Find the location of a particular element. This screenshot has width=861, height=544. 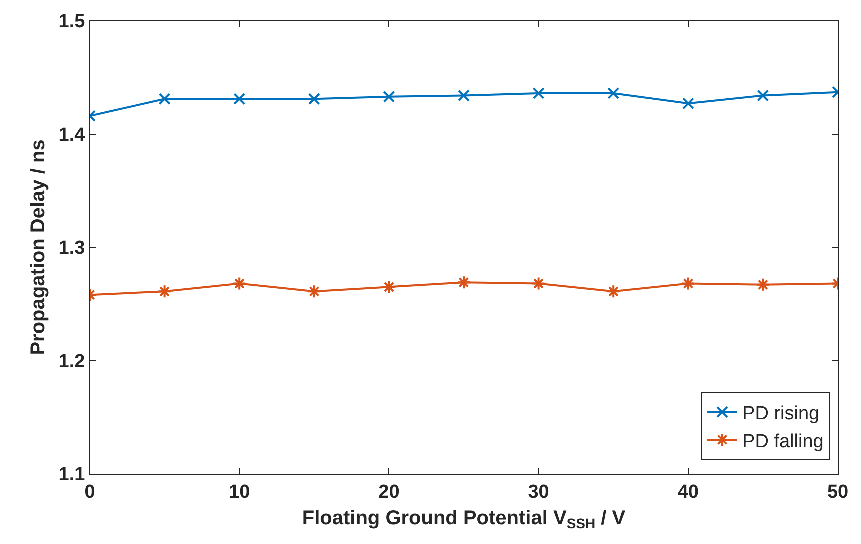

y-tick-label: 1.5 is located at coordinates (72, 22).